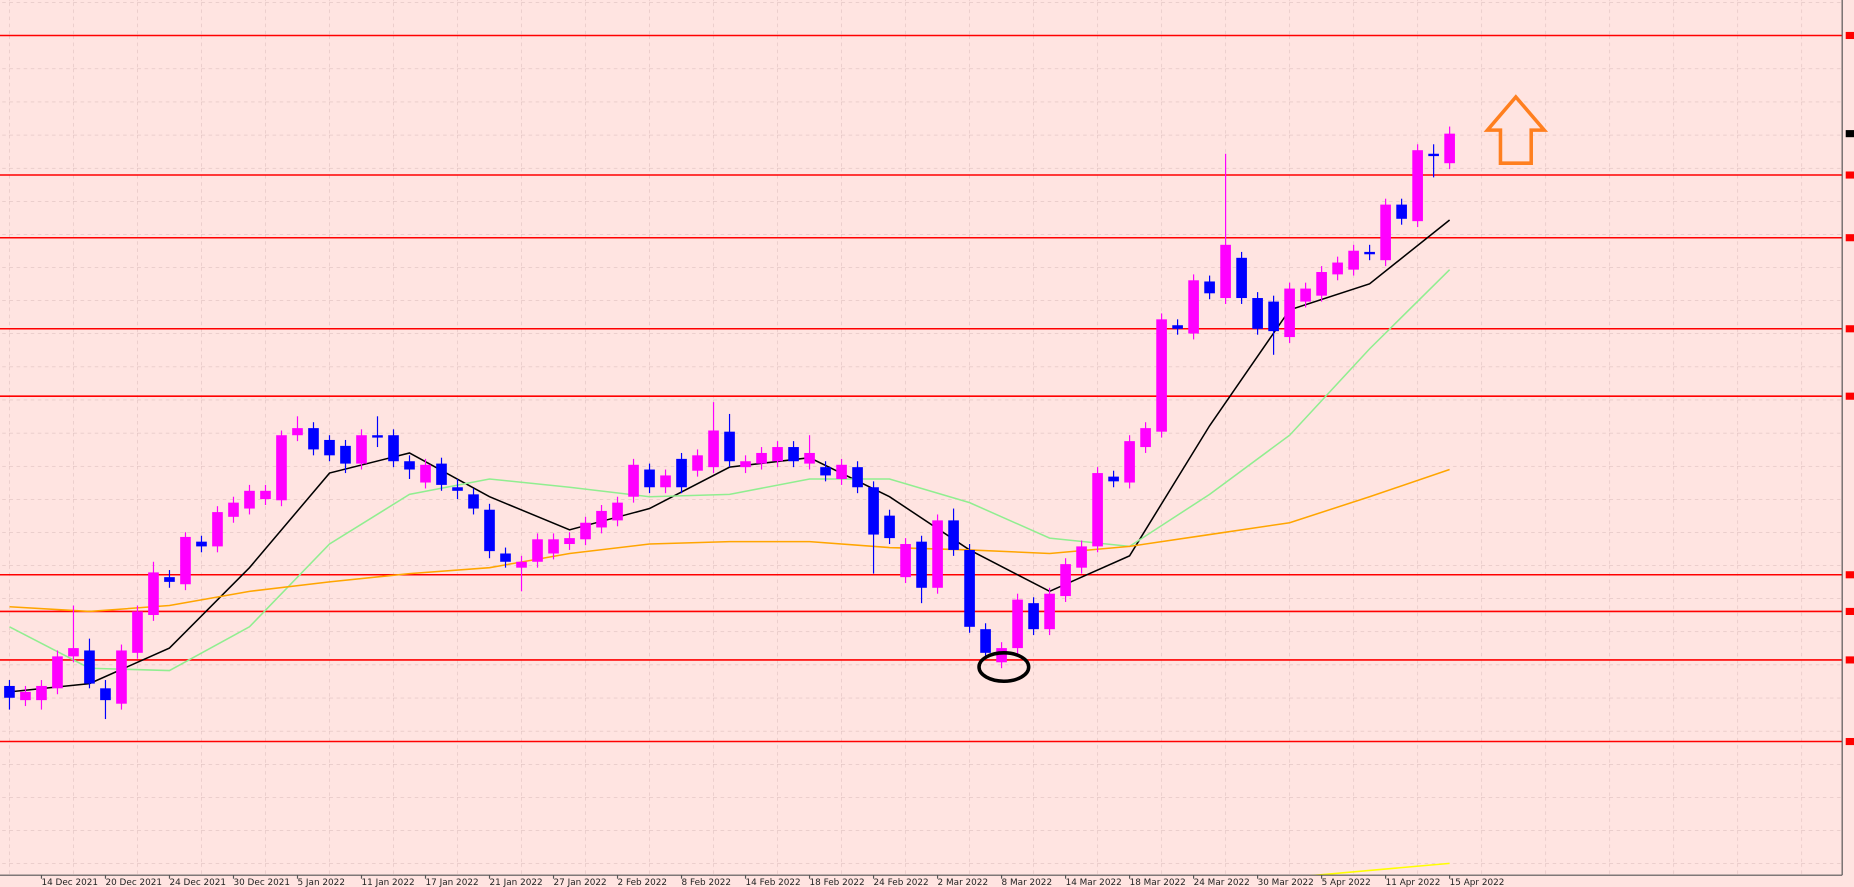 This screenshot has height=887, width=1854. What do you see at coordinates (643, 882) in the screenshot?
I see `x-tick-label: 2 Feb 2022` at bounding box center [643, 882].